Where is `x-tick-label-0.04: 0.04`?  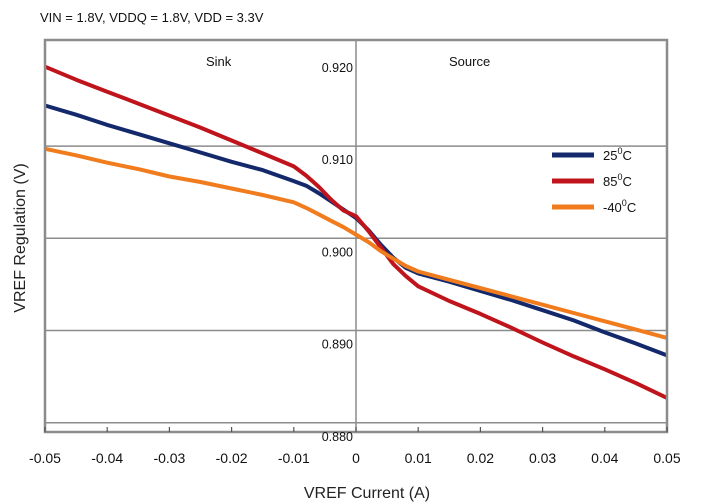 x-tick-label-0.04: 0.04 is located at coordinates (604, 458).